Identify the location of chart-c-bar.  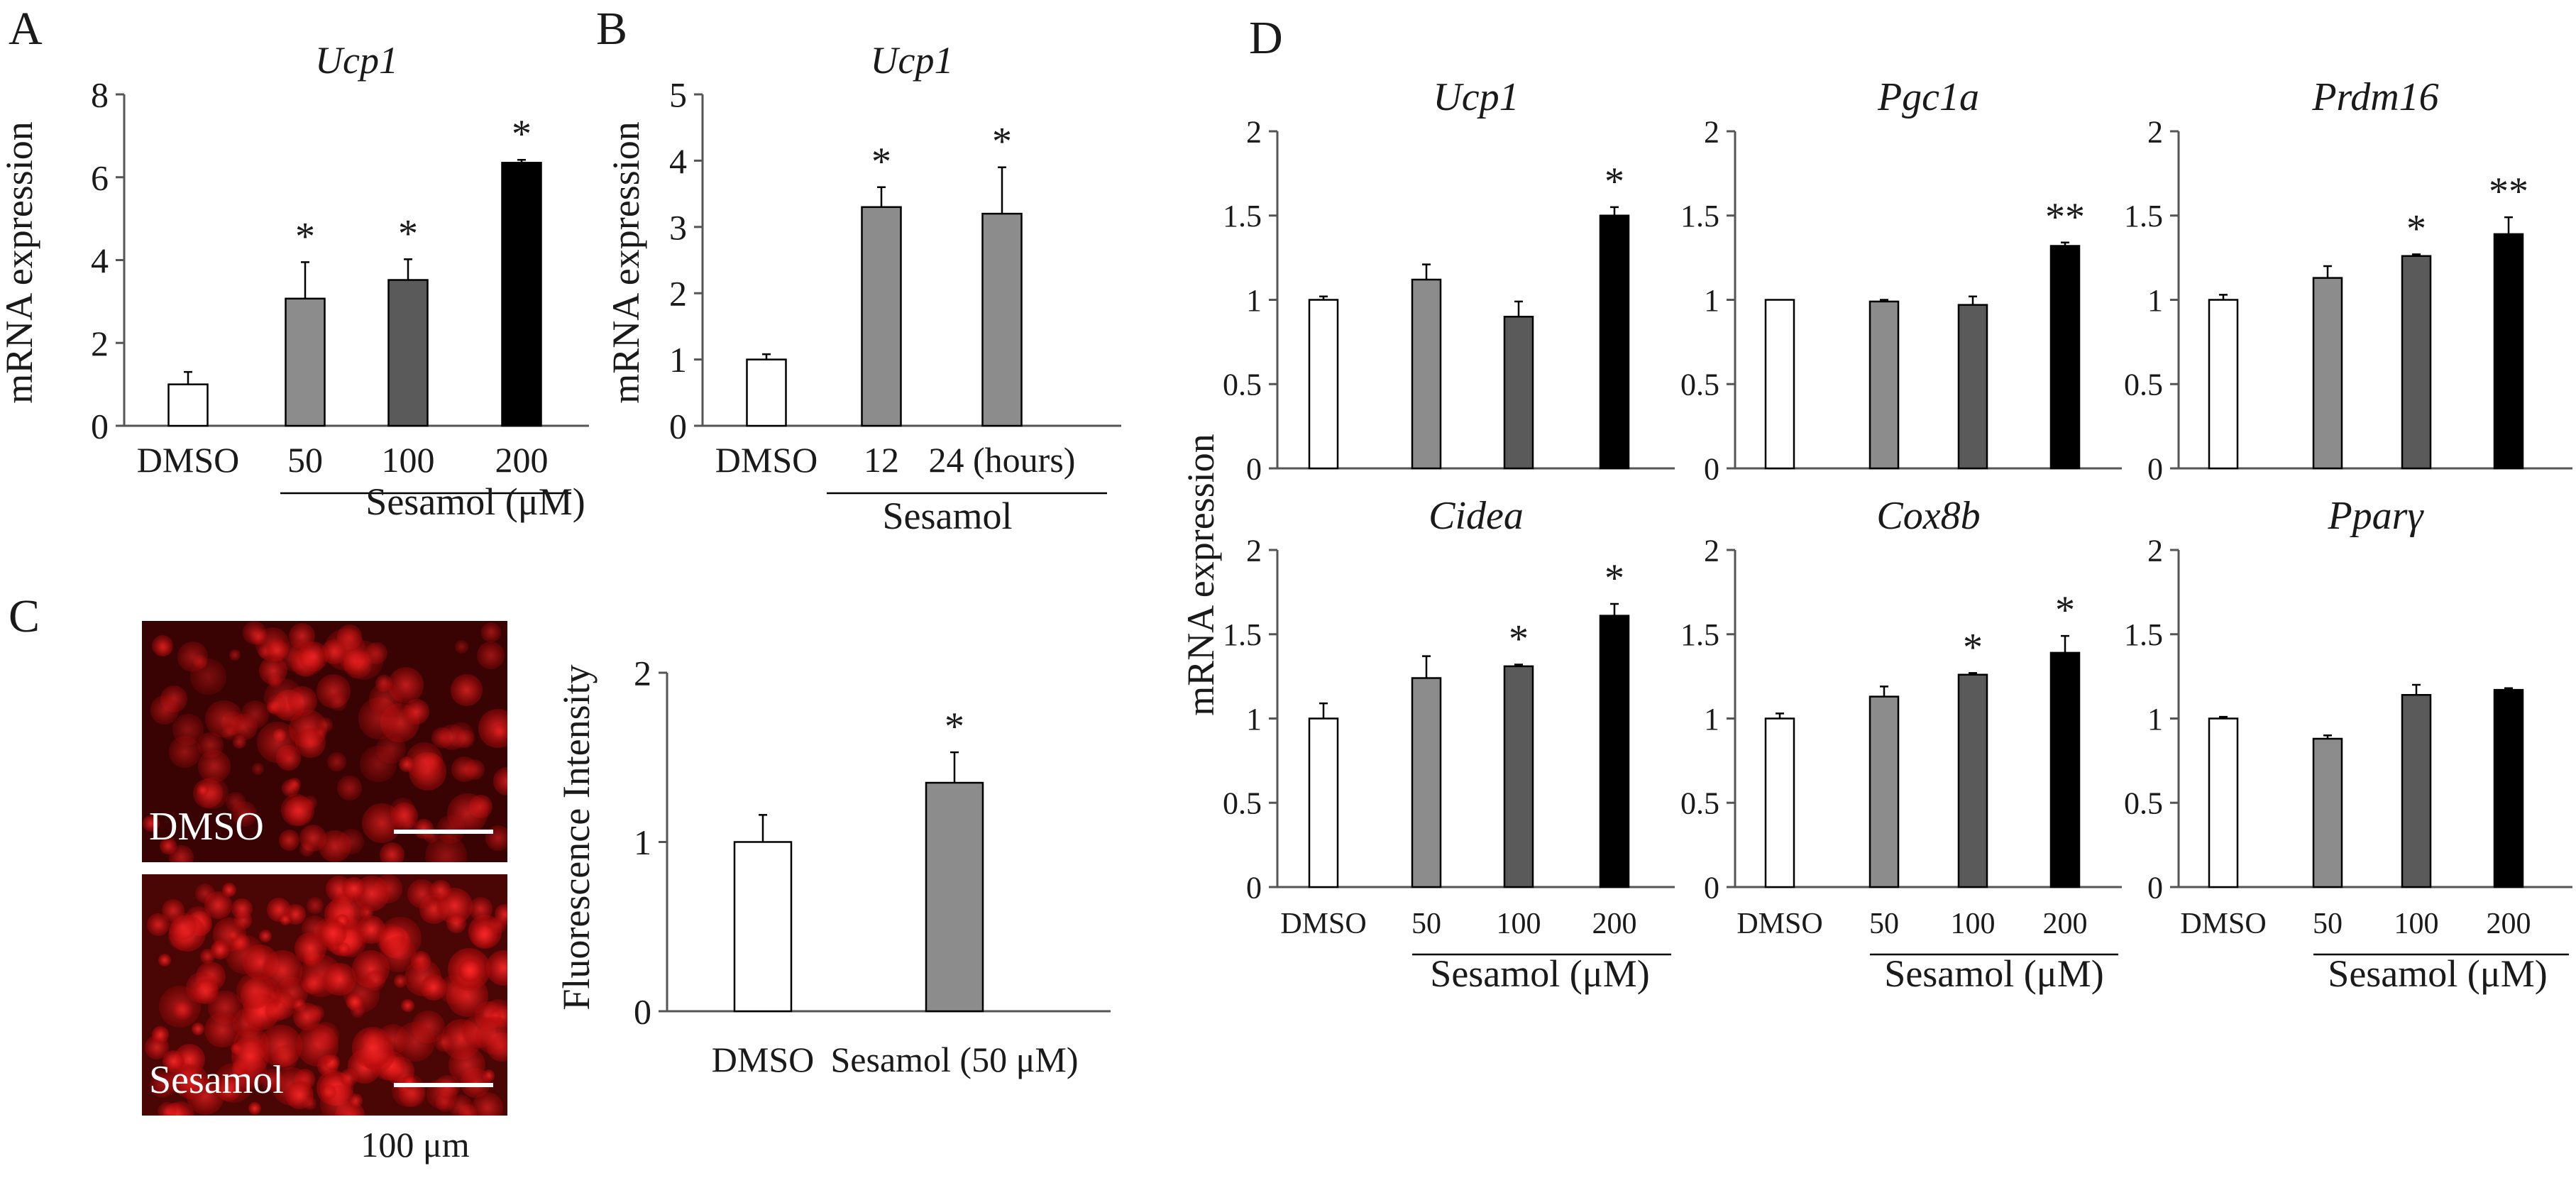
(763, 927).